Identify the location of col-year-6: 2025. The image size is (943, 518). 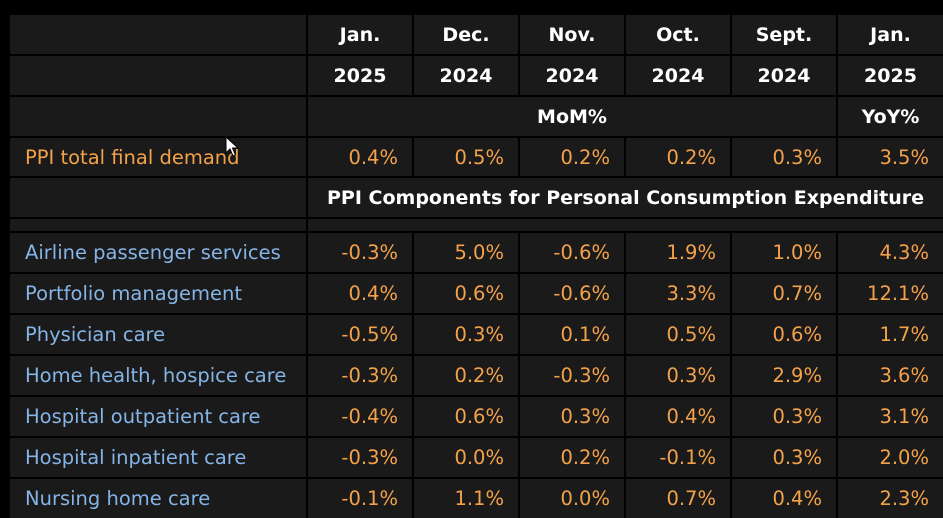
(890, 75).